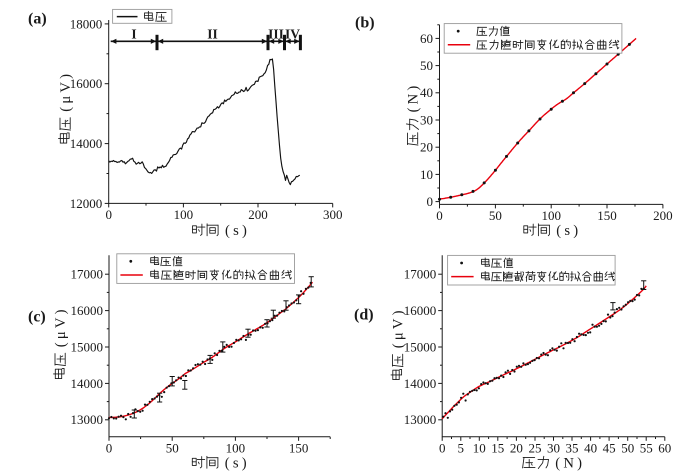 This screenshot has height=473, width=679. What do you see at coordinates (292, 33) in the screenshot?
I see `svg-text: IV` at bounding box center [292, 33].